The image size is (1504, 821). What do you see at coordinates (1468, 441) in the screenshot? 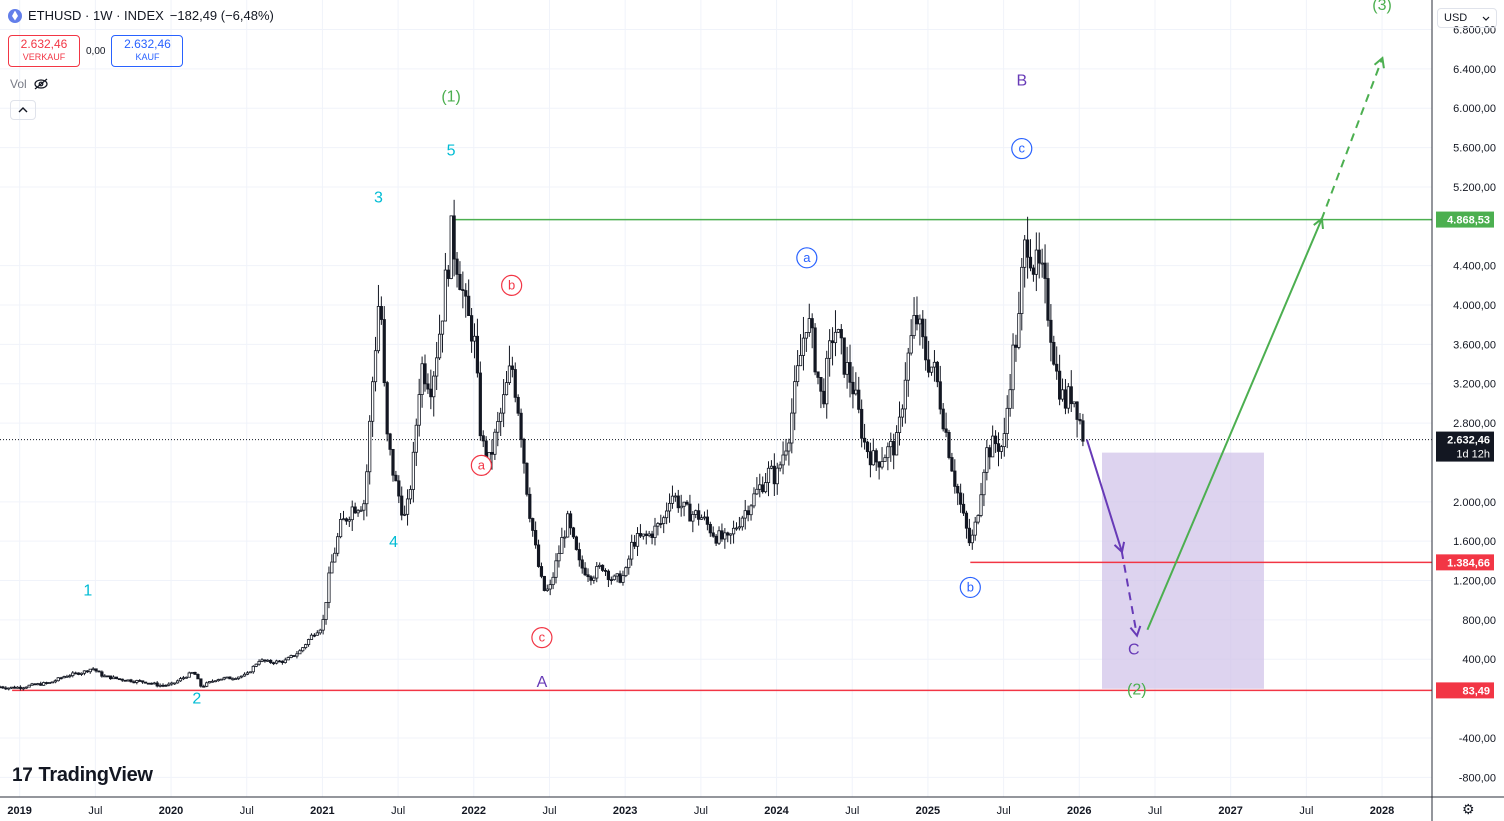
I see `current-price-text: 2.632,46` at bounding box center [1468, 441].